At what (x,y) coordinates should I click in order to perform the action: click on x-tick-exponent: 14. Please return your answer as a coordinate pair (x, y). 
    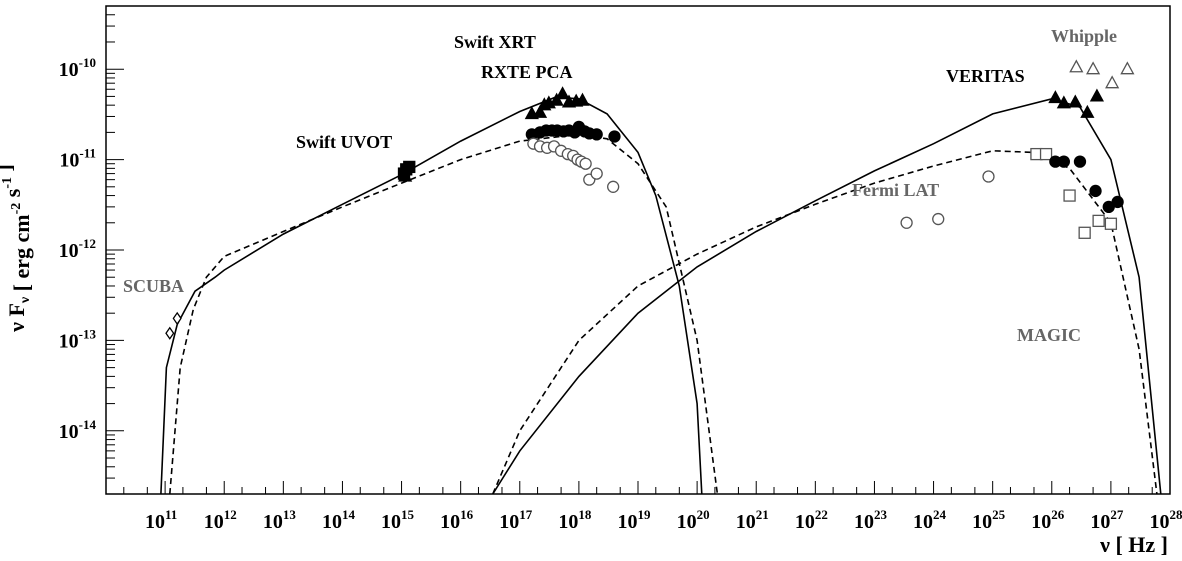
    Looking at the image, I should click on (349, 514).